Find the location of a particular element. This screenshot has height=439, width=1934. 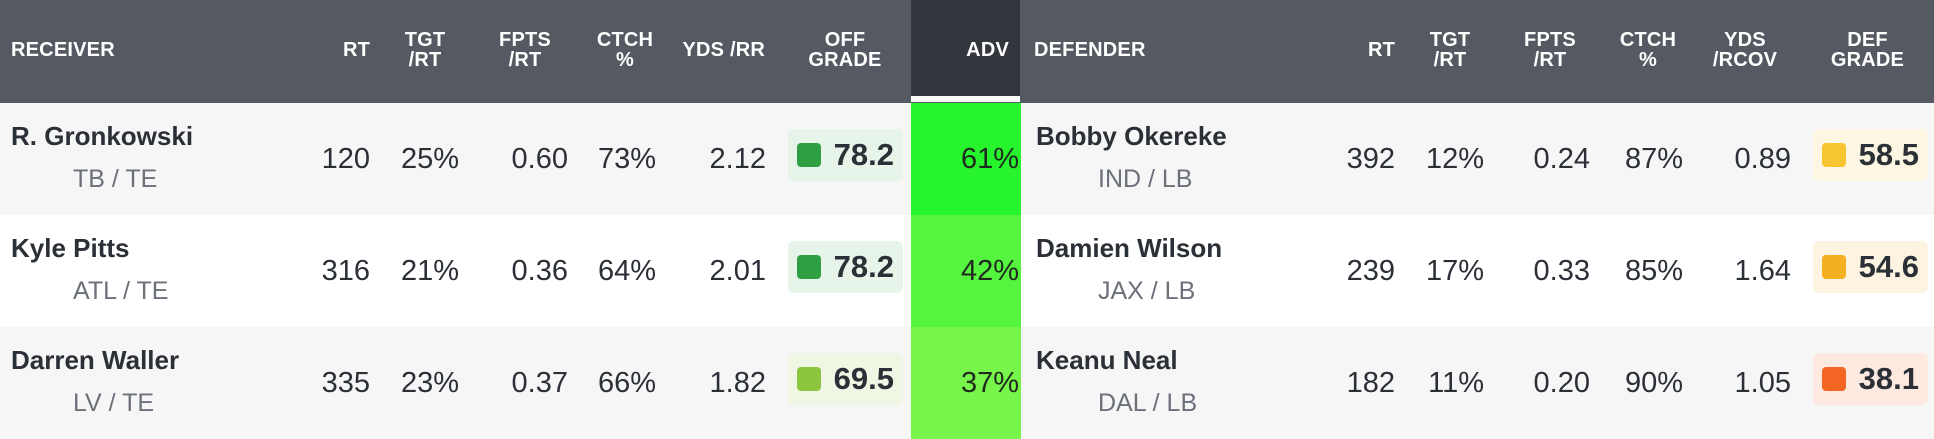

off-grade-badge: 69.5 is located at coordinates (845, 379).